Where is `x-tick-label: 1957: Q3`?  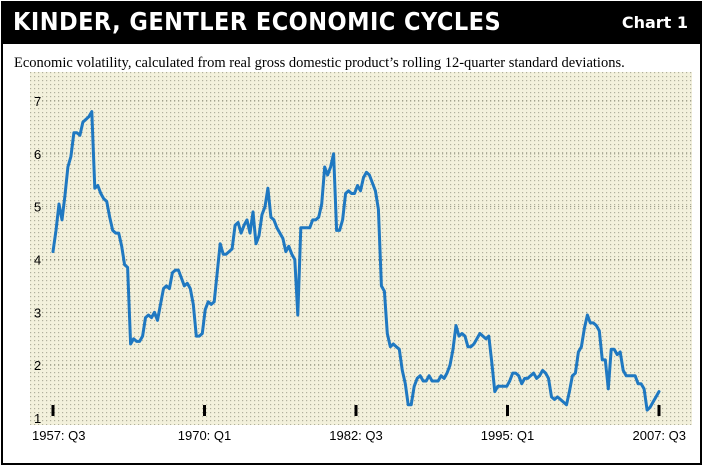
x-tick-label: 1957: Q3 is located at coordinates (59, 435).